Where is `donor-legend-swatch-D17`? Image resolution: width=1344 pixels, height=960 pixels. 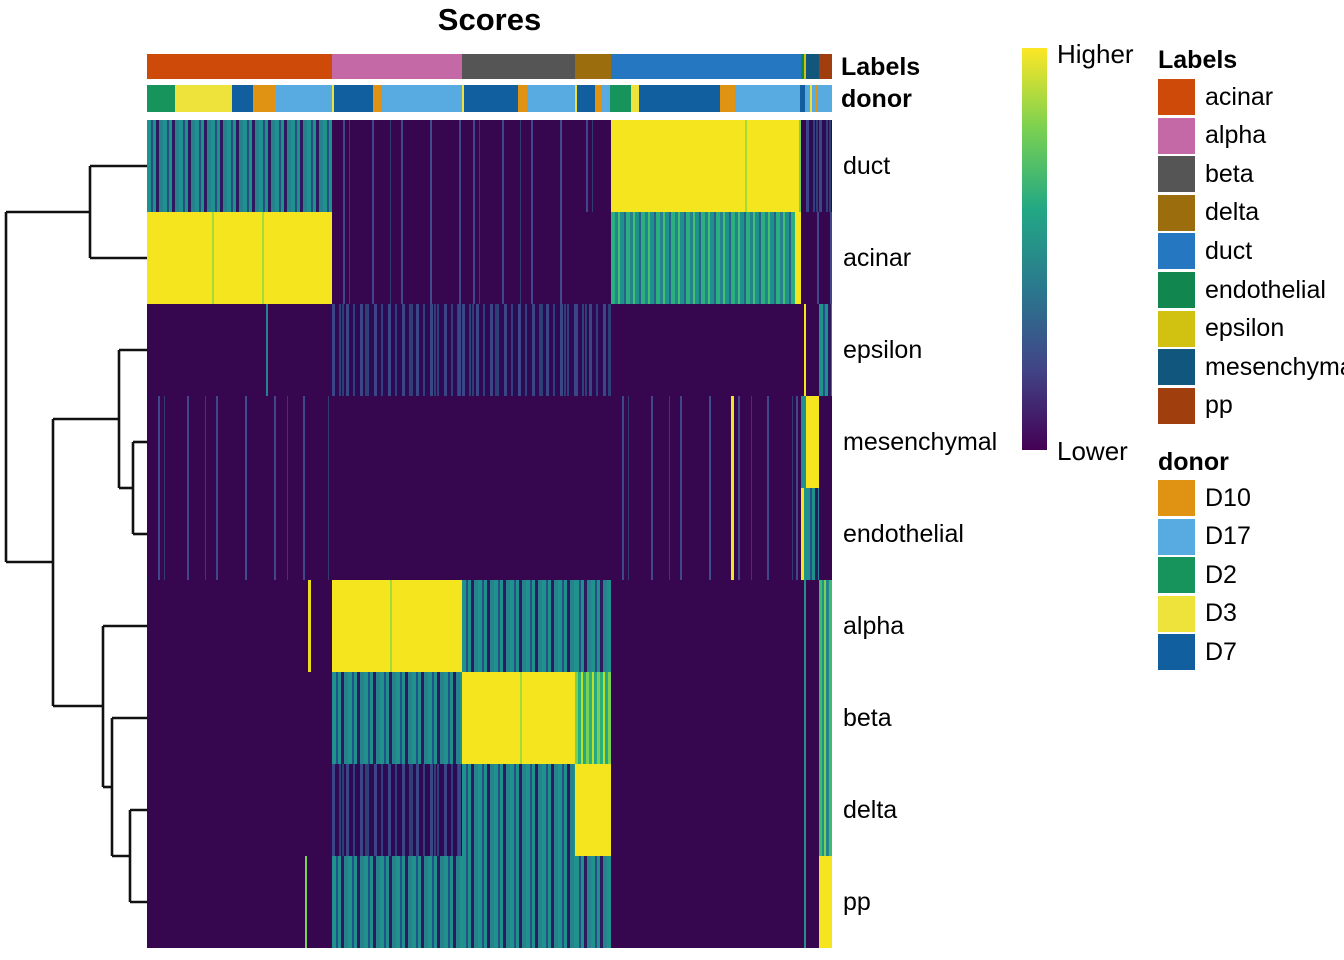 donor-legend-swatch-D17 is located at coordinates (1176, 536).